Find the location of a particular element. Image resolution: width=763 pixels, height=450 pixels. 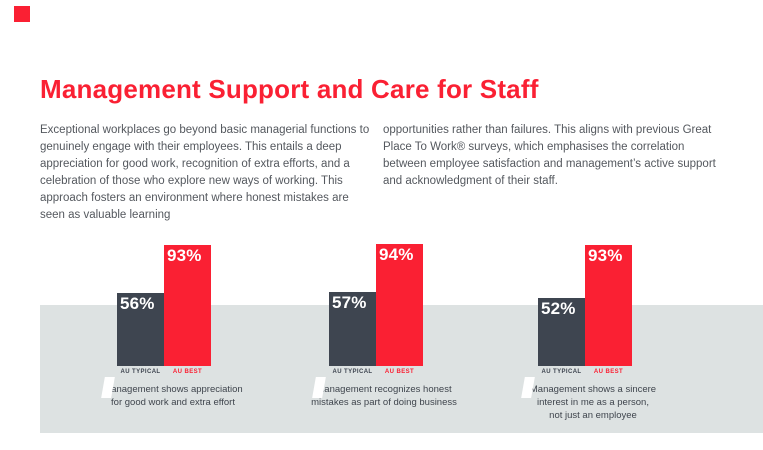

caption-line: not just an employee is located at coordinates (593, 415).